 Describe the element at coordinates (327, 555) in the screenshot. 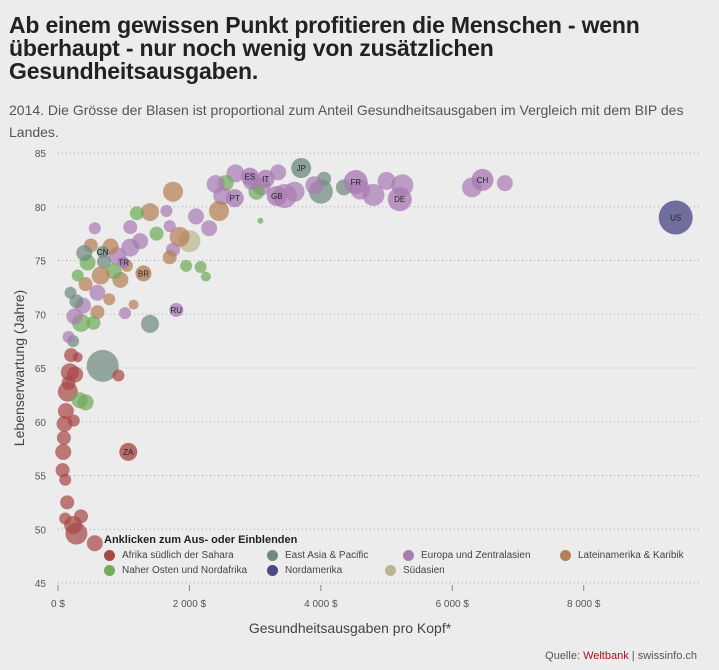

I see `legend-label-east-asia: East Asia & Pacific` at that location.